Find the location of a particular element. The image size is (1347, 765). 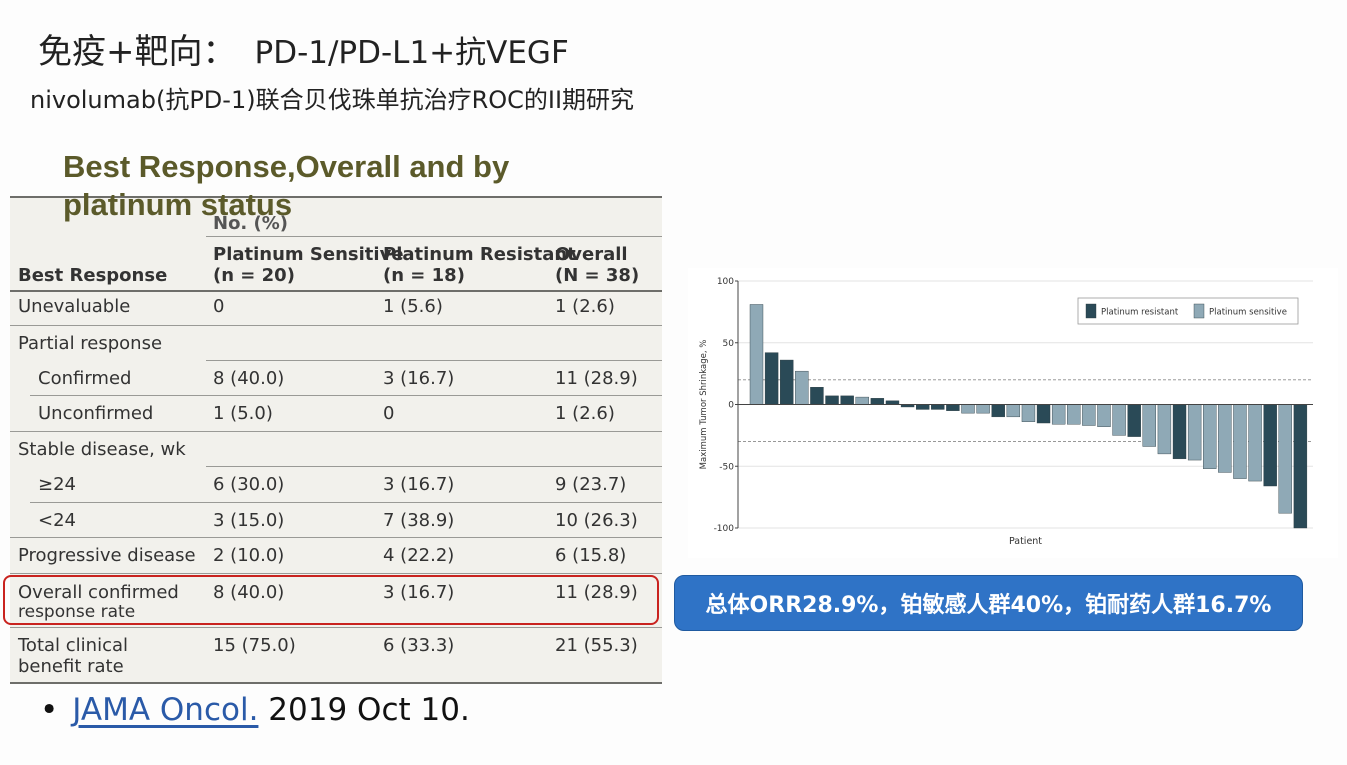

y-axis-label: Maximum Tumor Shrinkage, % is located at coordinates (704, 405).